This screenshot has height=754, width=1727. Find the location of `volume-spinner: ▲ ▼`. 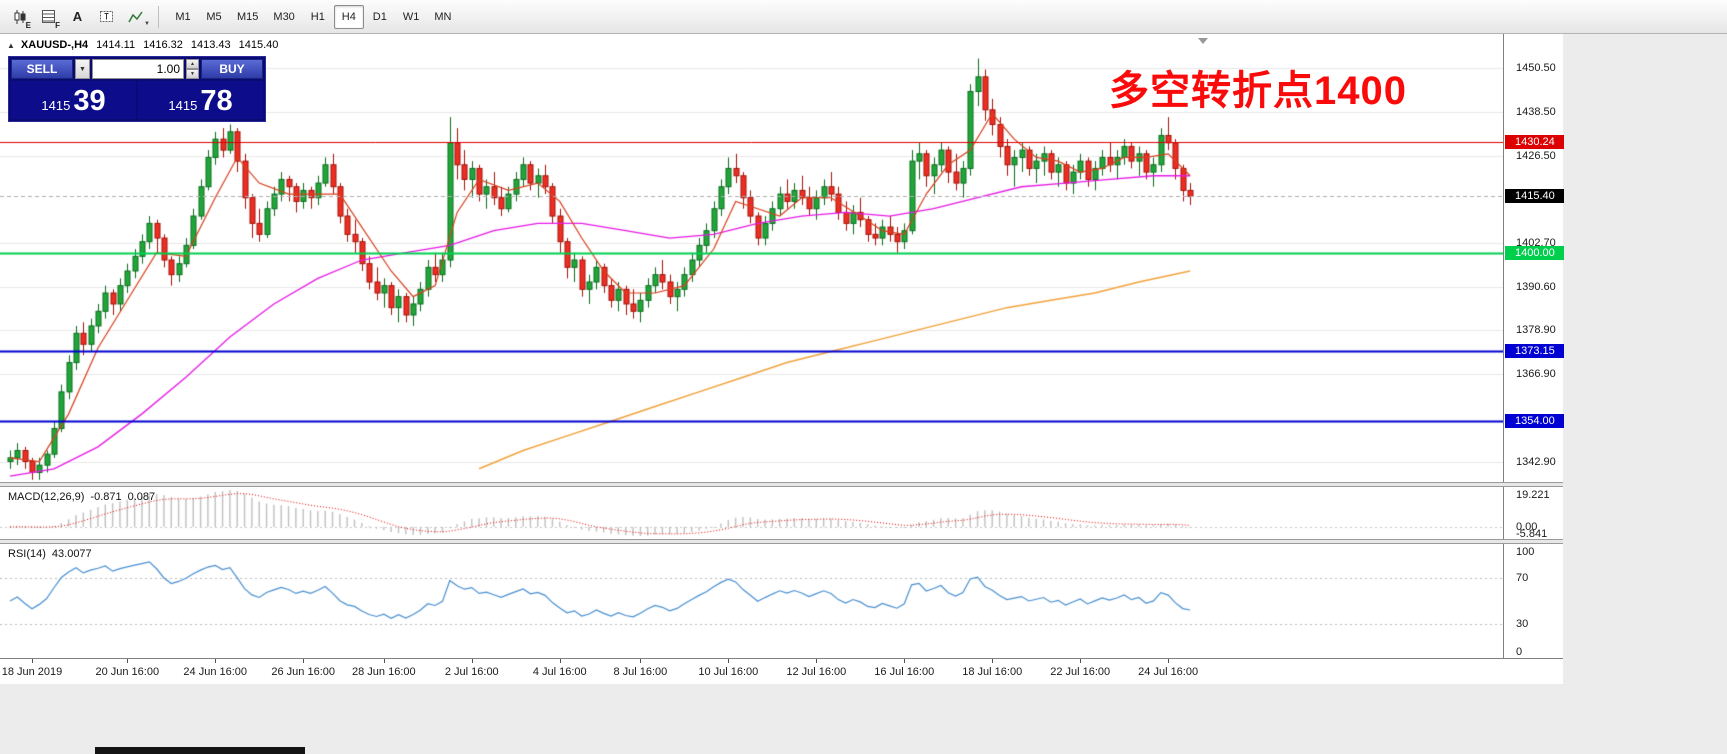

volume-spinner: ▲ ▼ is located at coordinates (192, 69).